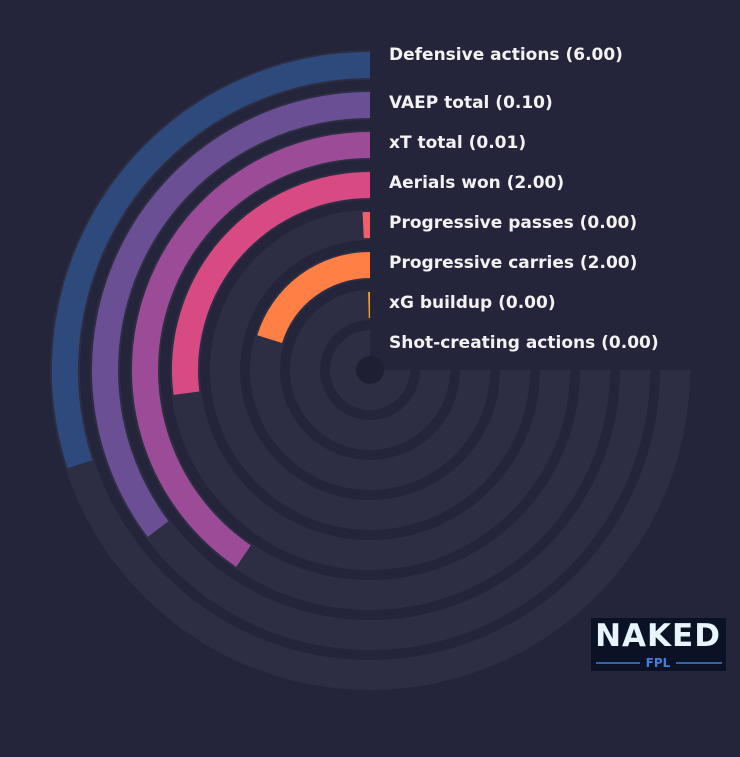  I want to click on logo: NAKED FPL, so click(658, 644).